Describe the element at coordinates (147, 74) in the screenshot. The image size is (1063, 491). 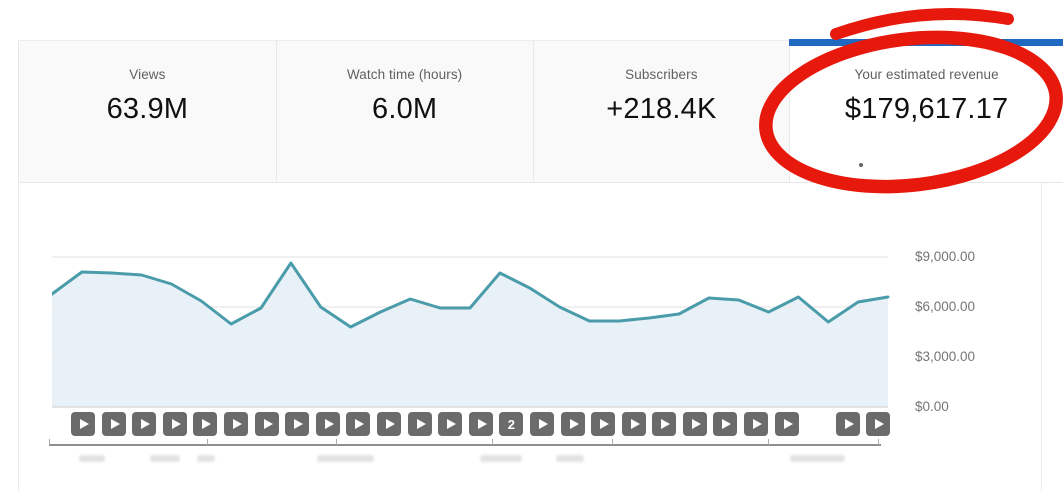
I see `metric-tab-label: Views` at that location.